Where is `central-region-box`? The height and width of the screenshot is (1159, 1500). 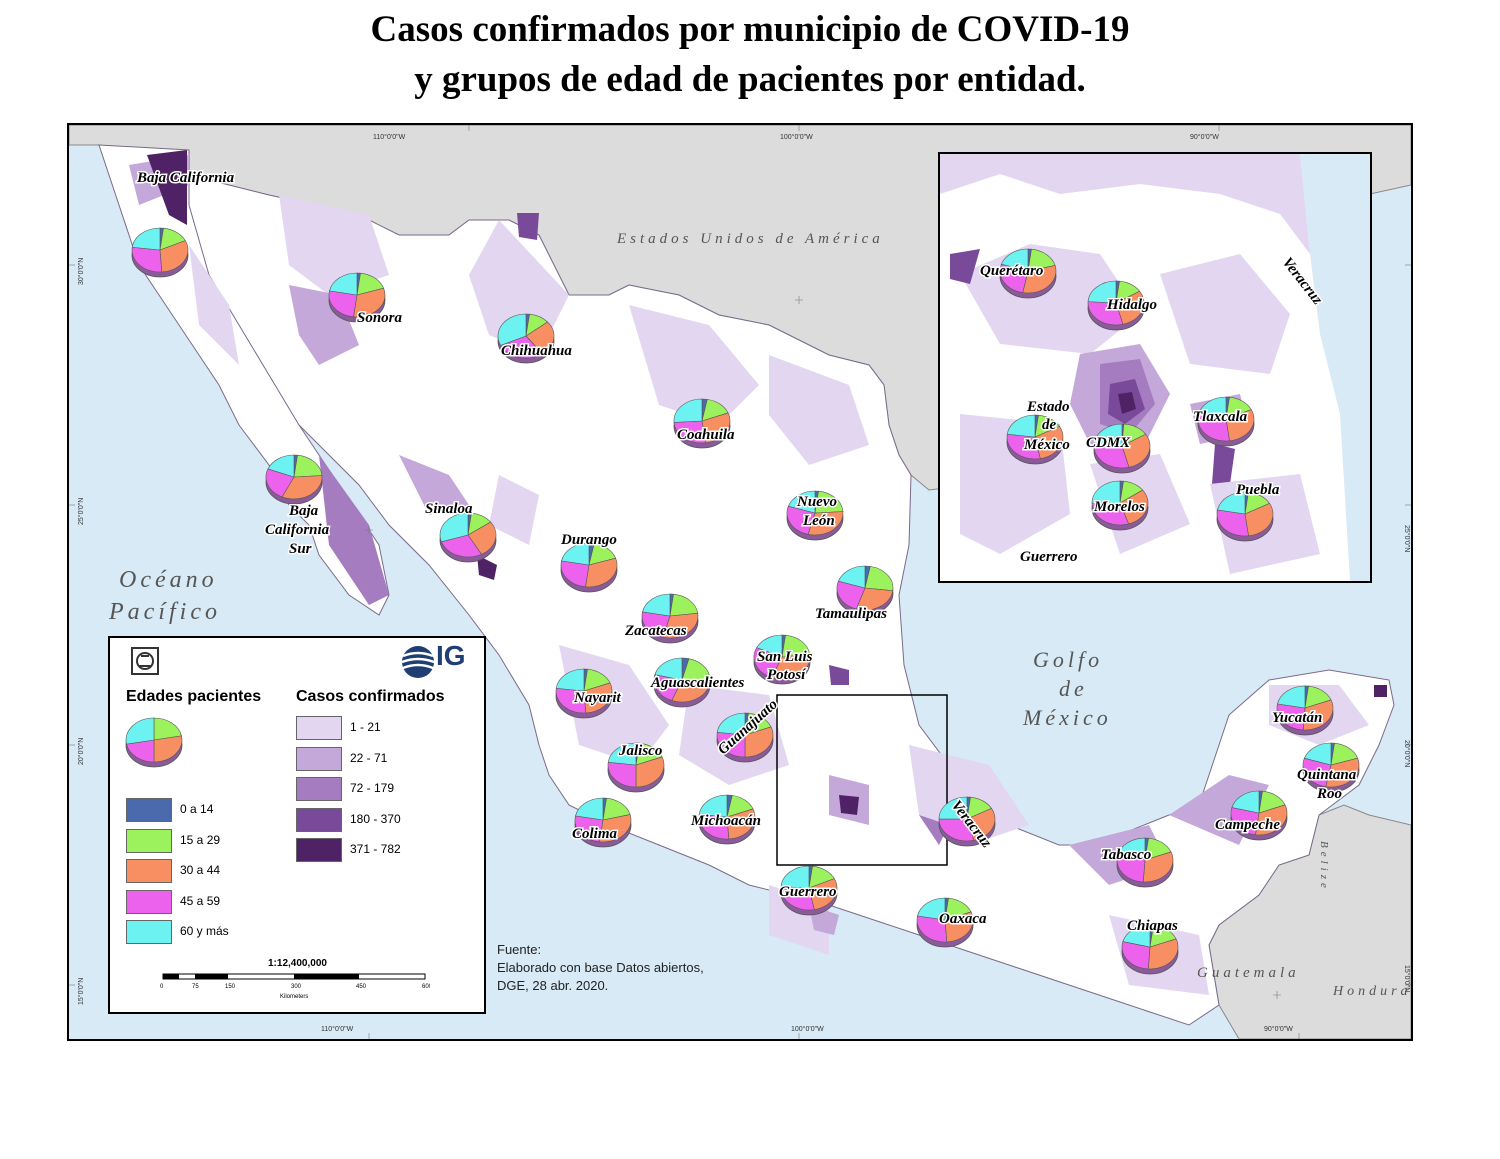
central-region-box is located at coordinates (862, 780).